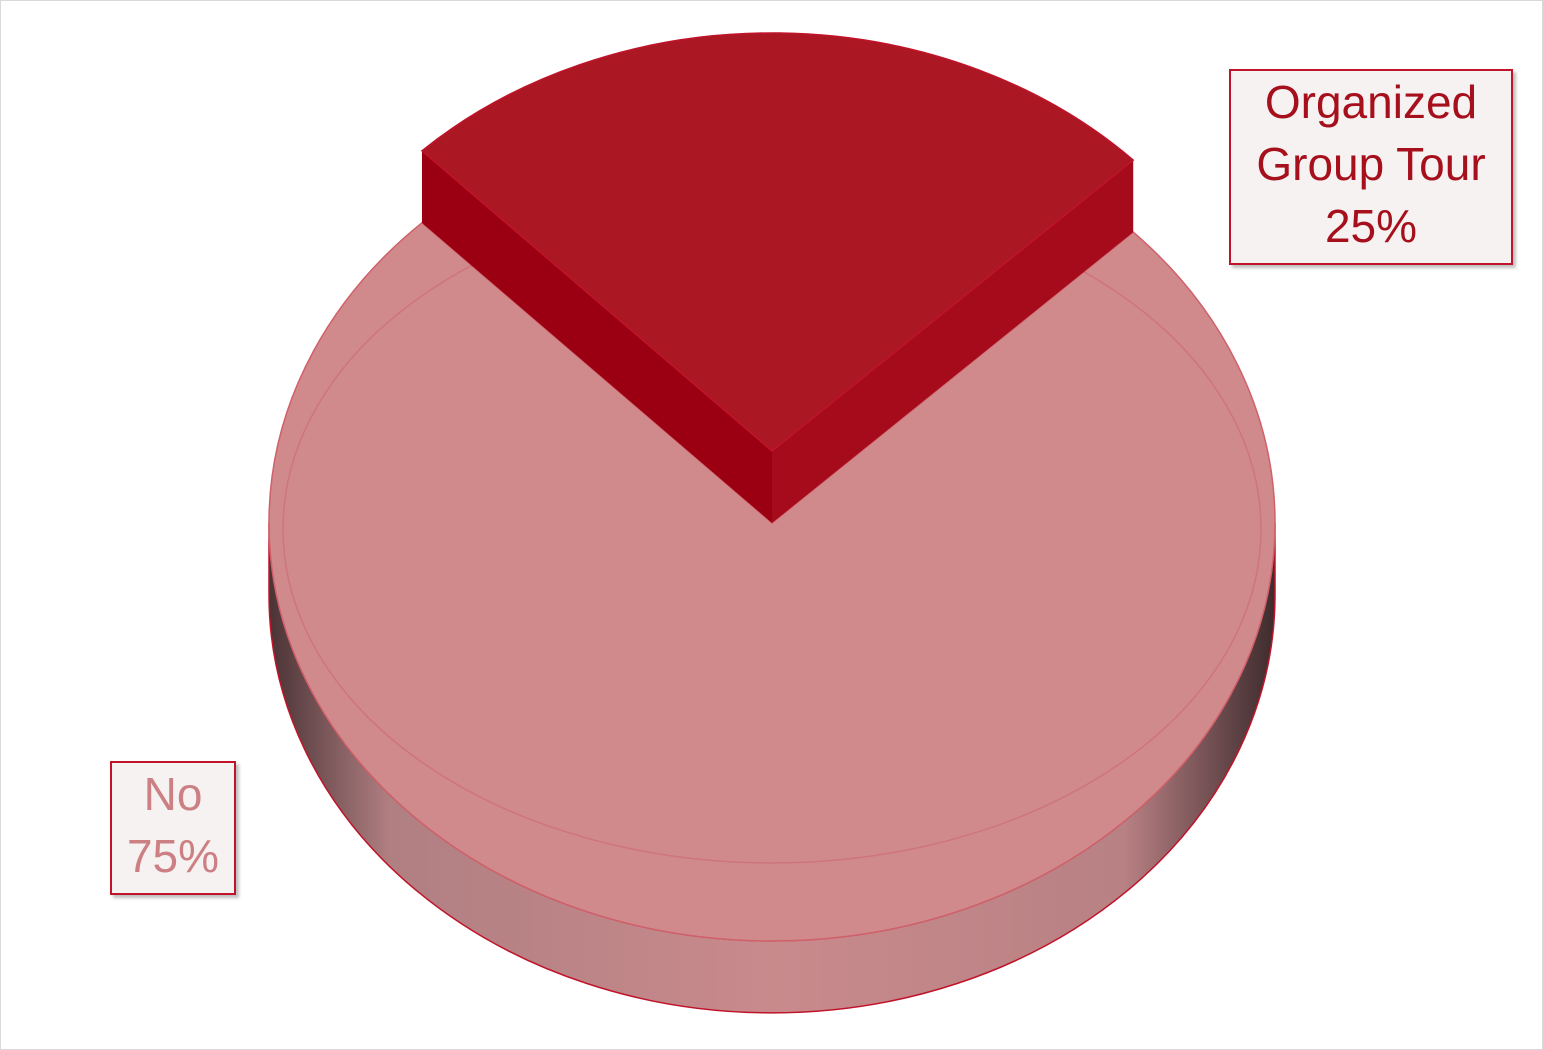 The height and width of the screenshot is (1050, 1543). Describe the element at coordinates (1371, 164) in the screenshot. I see `label-line: Group Tour` at that location.